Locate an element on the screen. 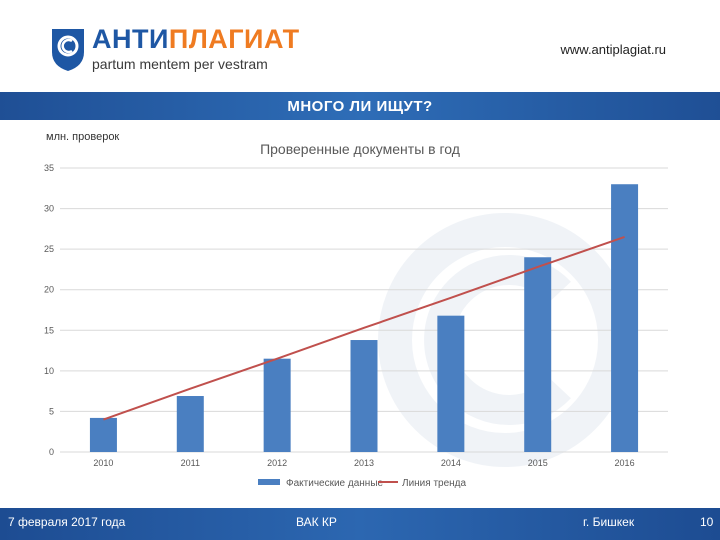 The image size is (720, 540). x-tick-label-2014: 2014 is located at coordinates (451, 463).